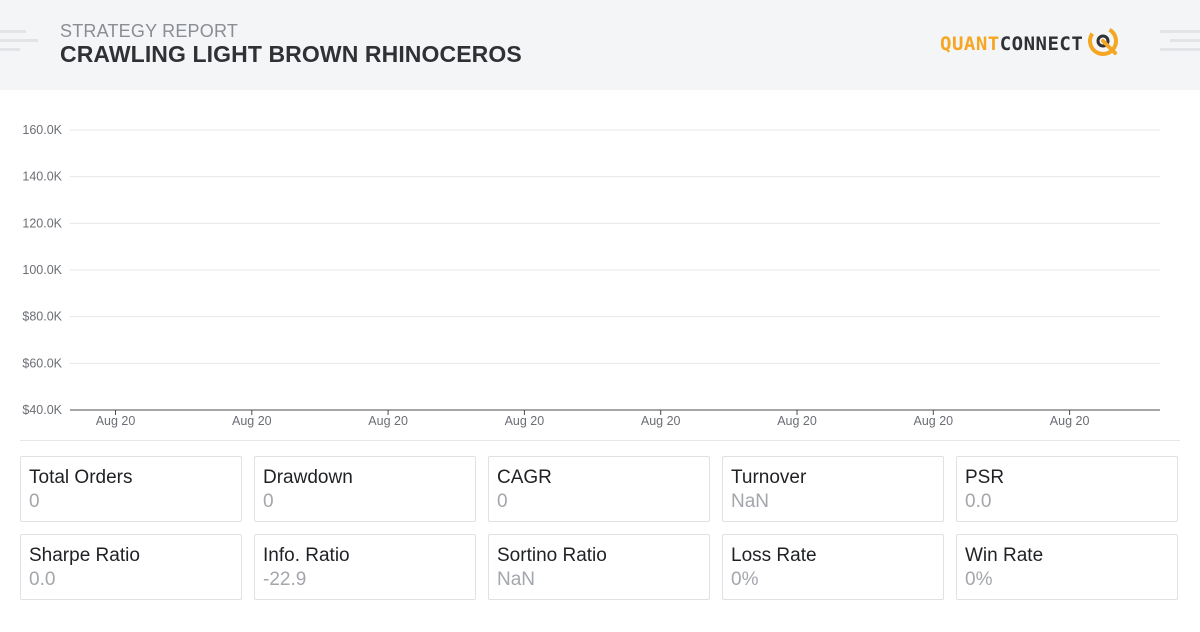  What do you see at coordinates (42, 410) in the screenshot?
I see `y-tick-label: $40.0K` at bounding box center [42, 410].